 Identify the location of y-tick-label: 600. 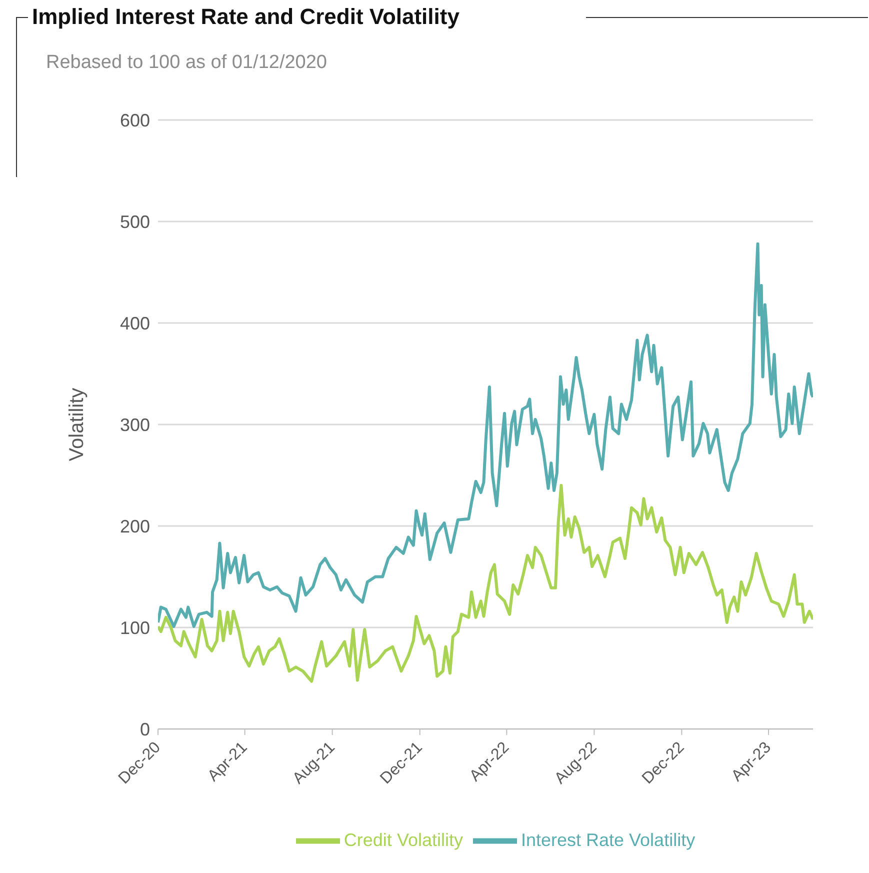
(135, 120).